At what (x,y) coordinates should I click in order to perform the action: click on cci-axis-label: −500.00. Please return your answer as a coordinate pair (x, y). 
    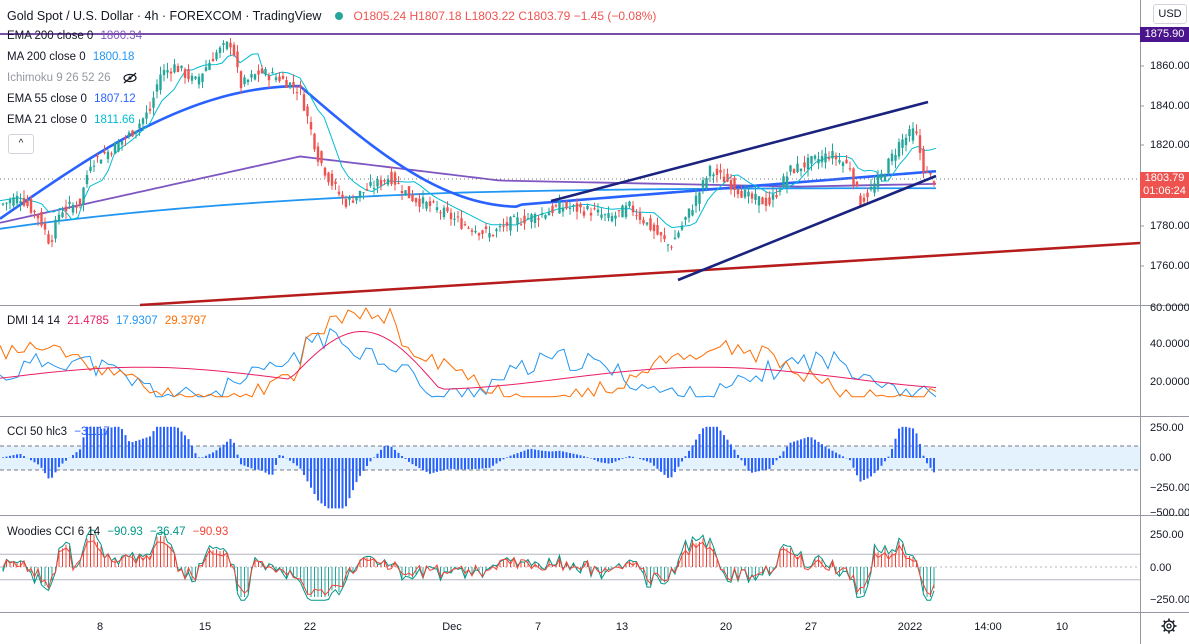
    Looking at the image, I should click on (1169, 513).